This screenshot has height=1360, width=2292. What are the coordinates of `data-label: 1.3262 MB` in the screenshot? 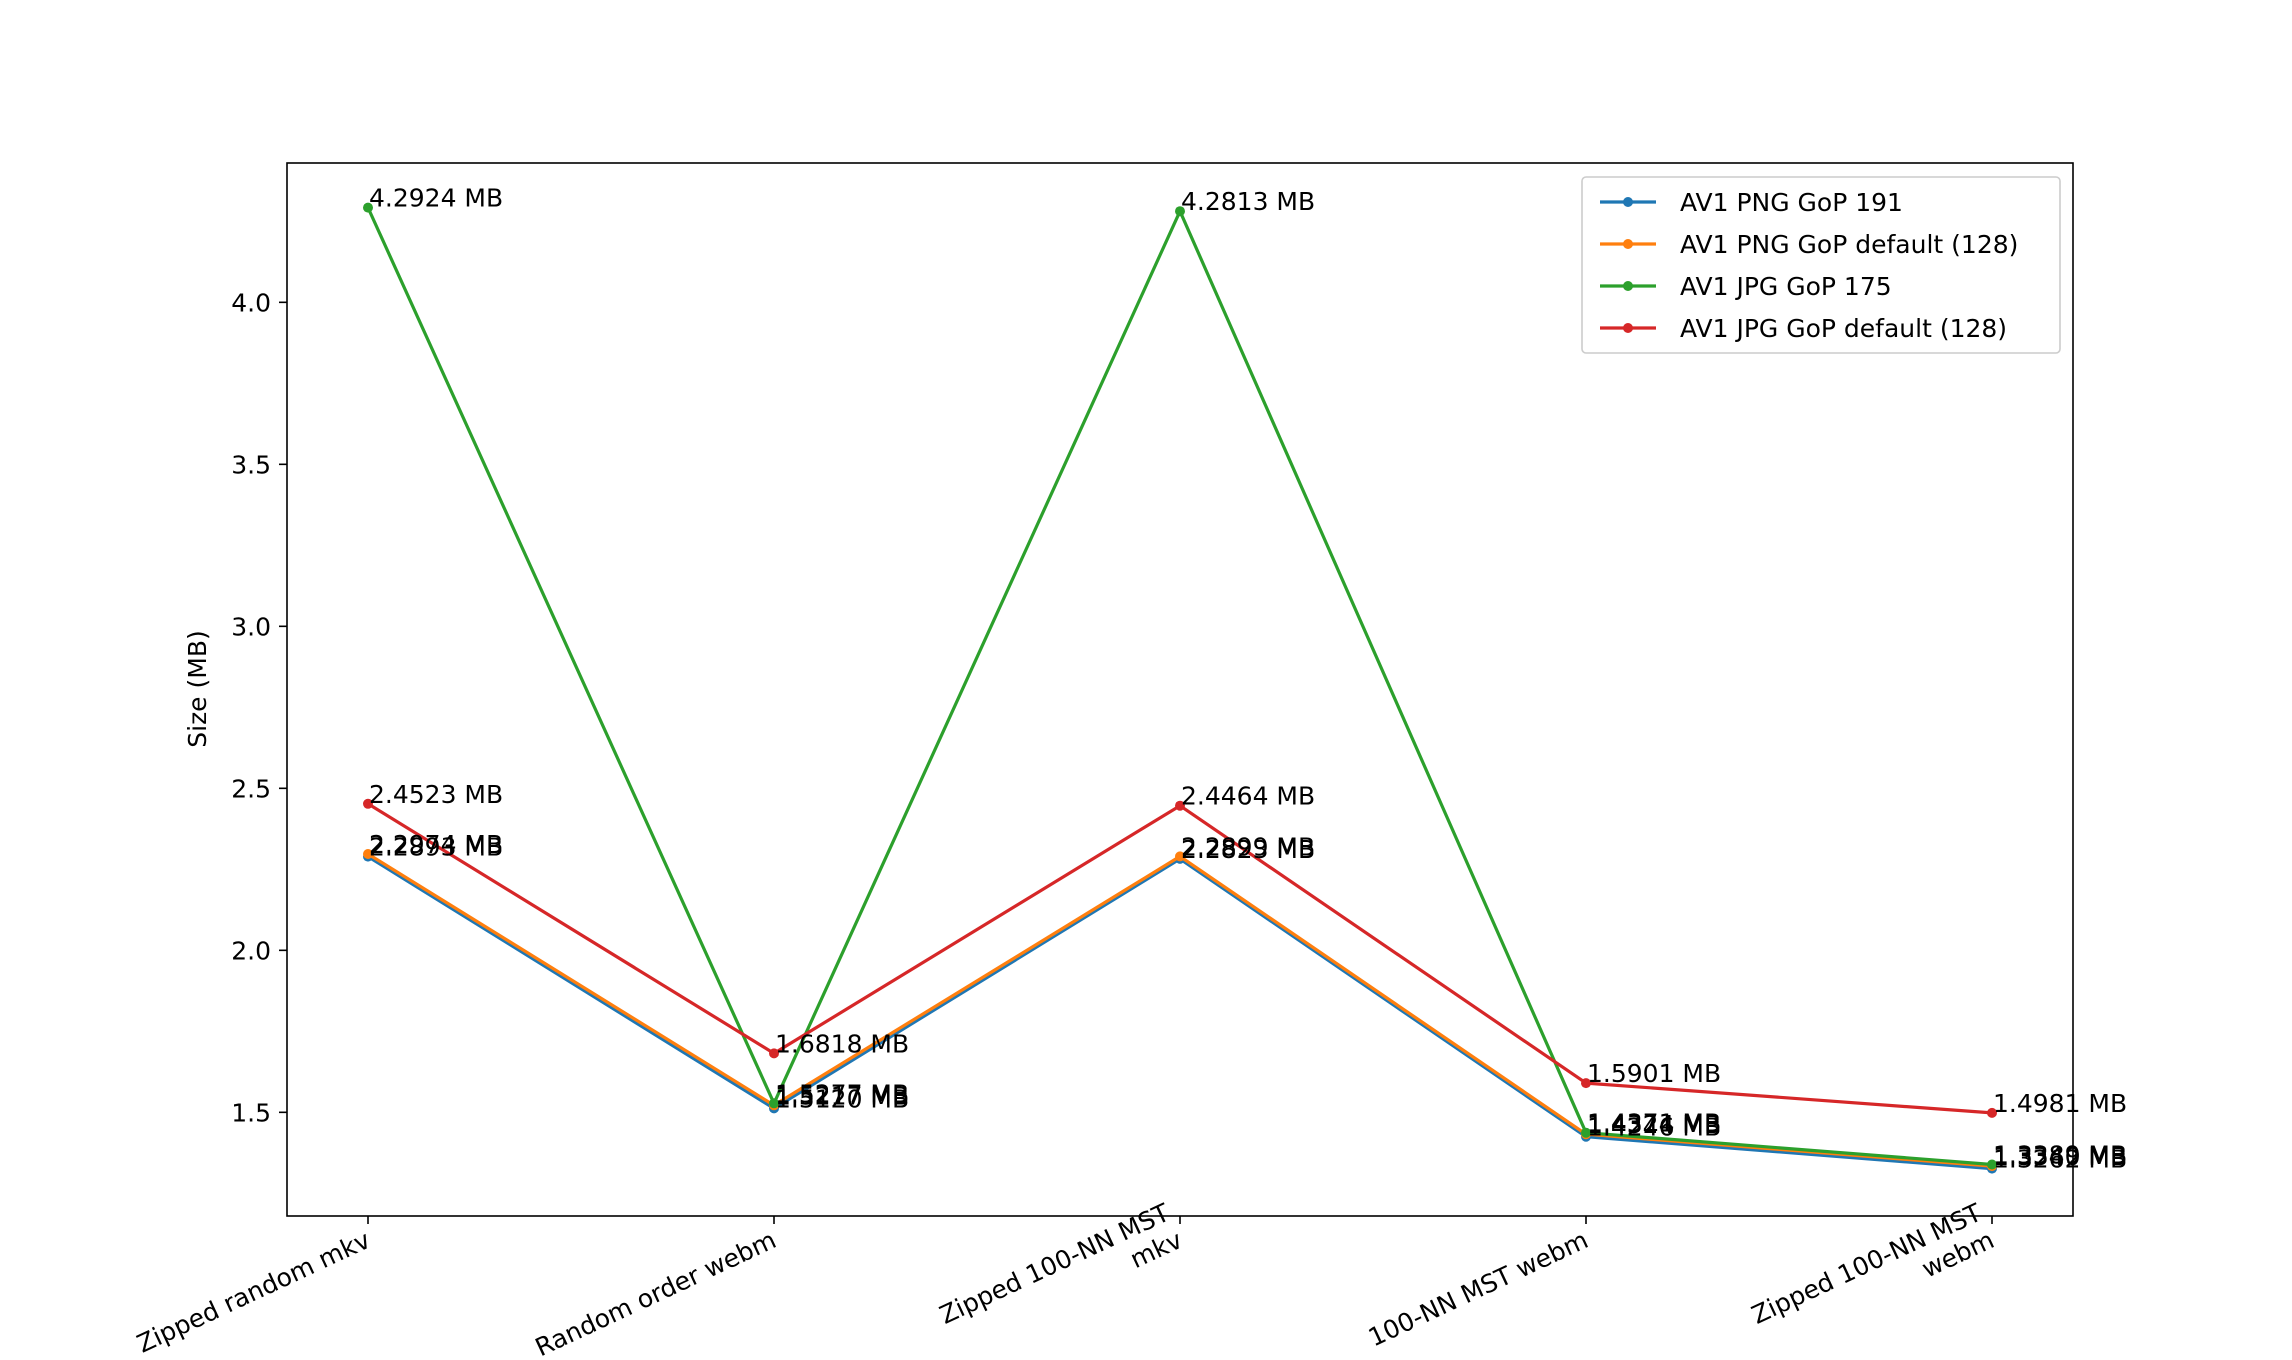 It's located at (2060, 1159).